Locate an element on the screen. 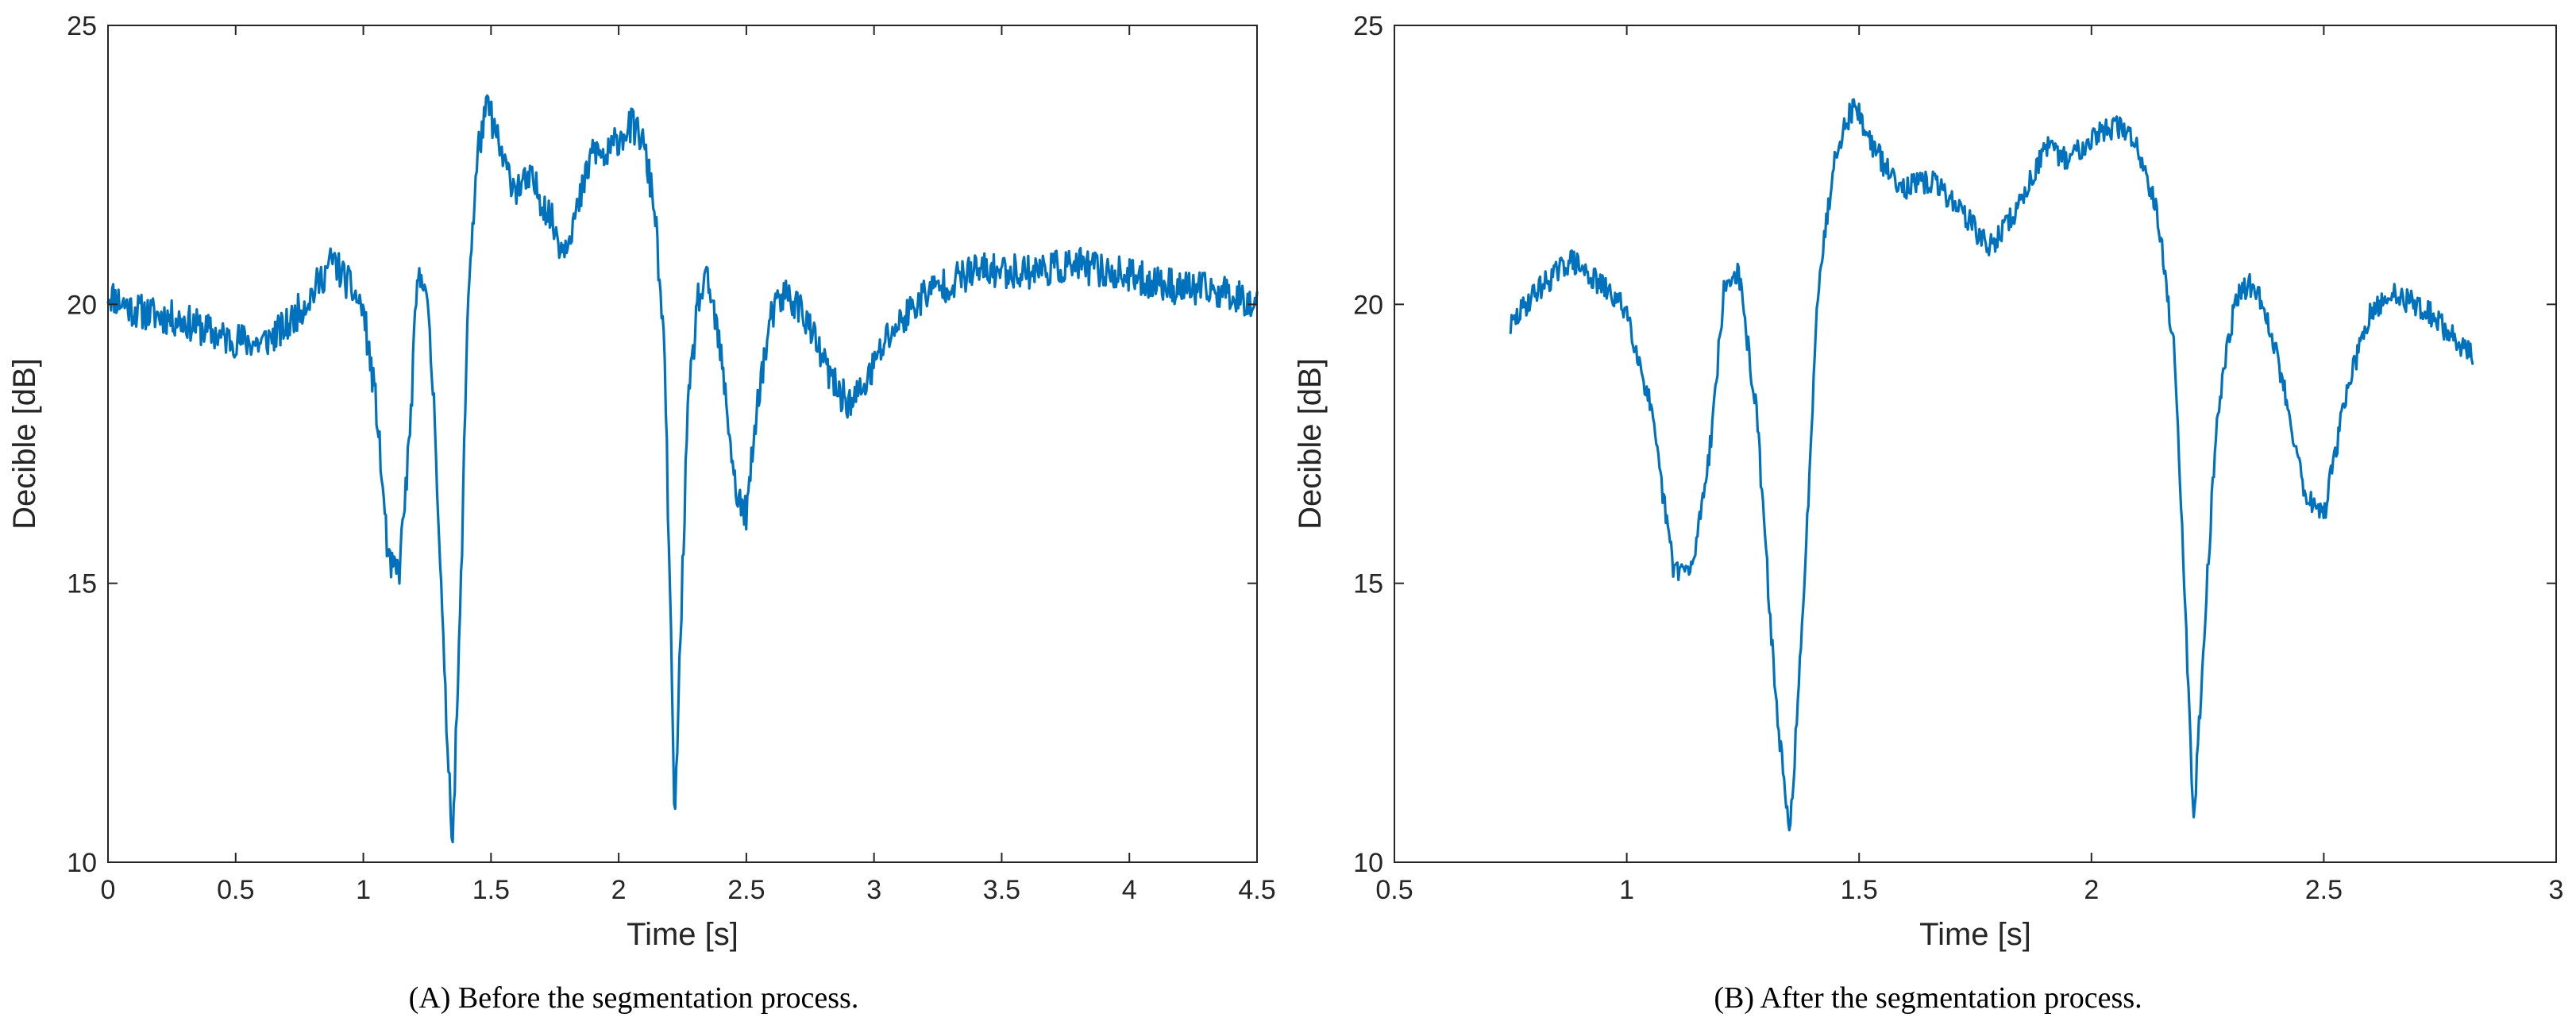 The image size is (2576, 1025). x-tick-label: 0 is located at coordinates (108, 890).